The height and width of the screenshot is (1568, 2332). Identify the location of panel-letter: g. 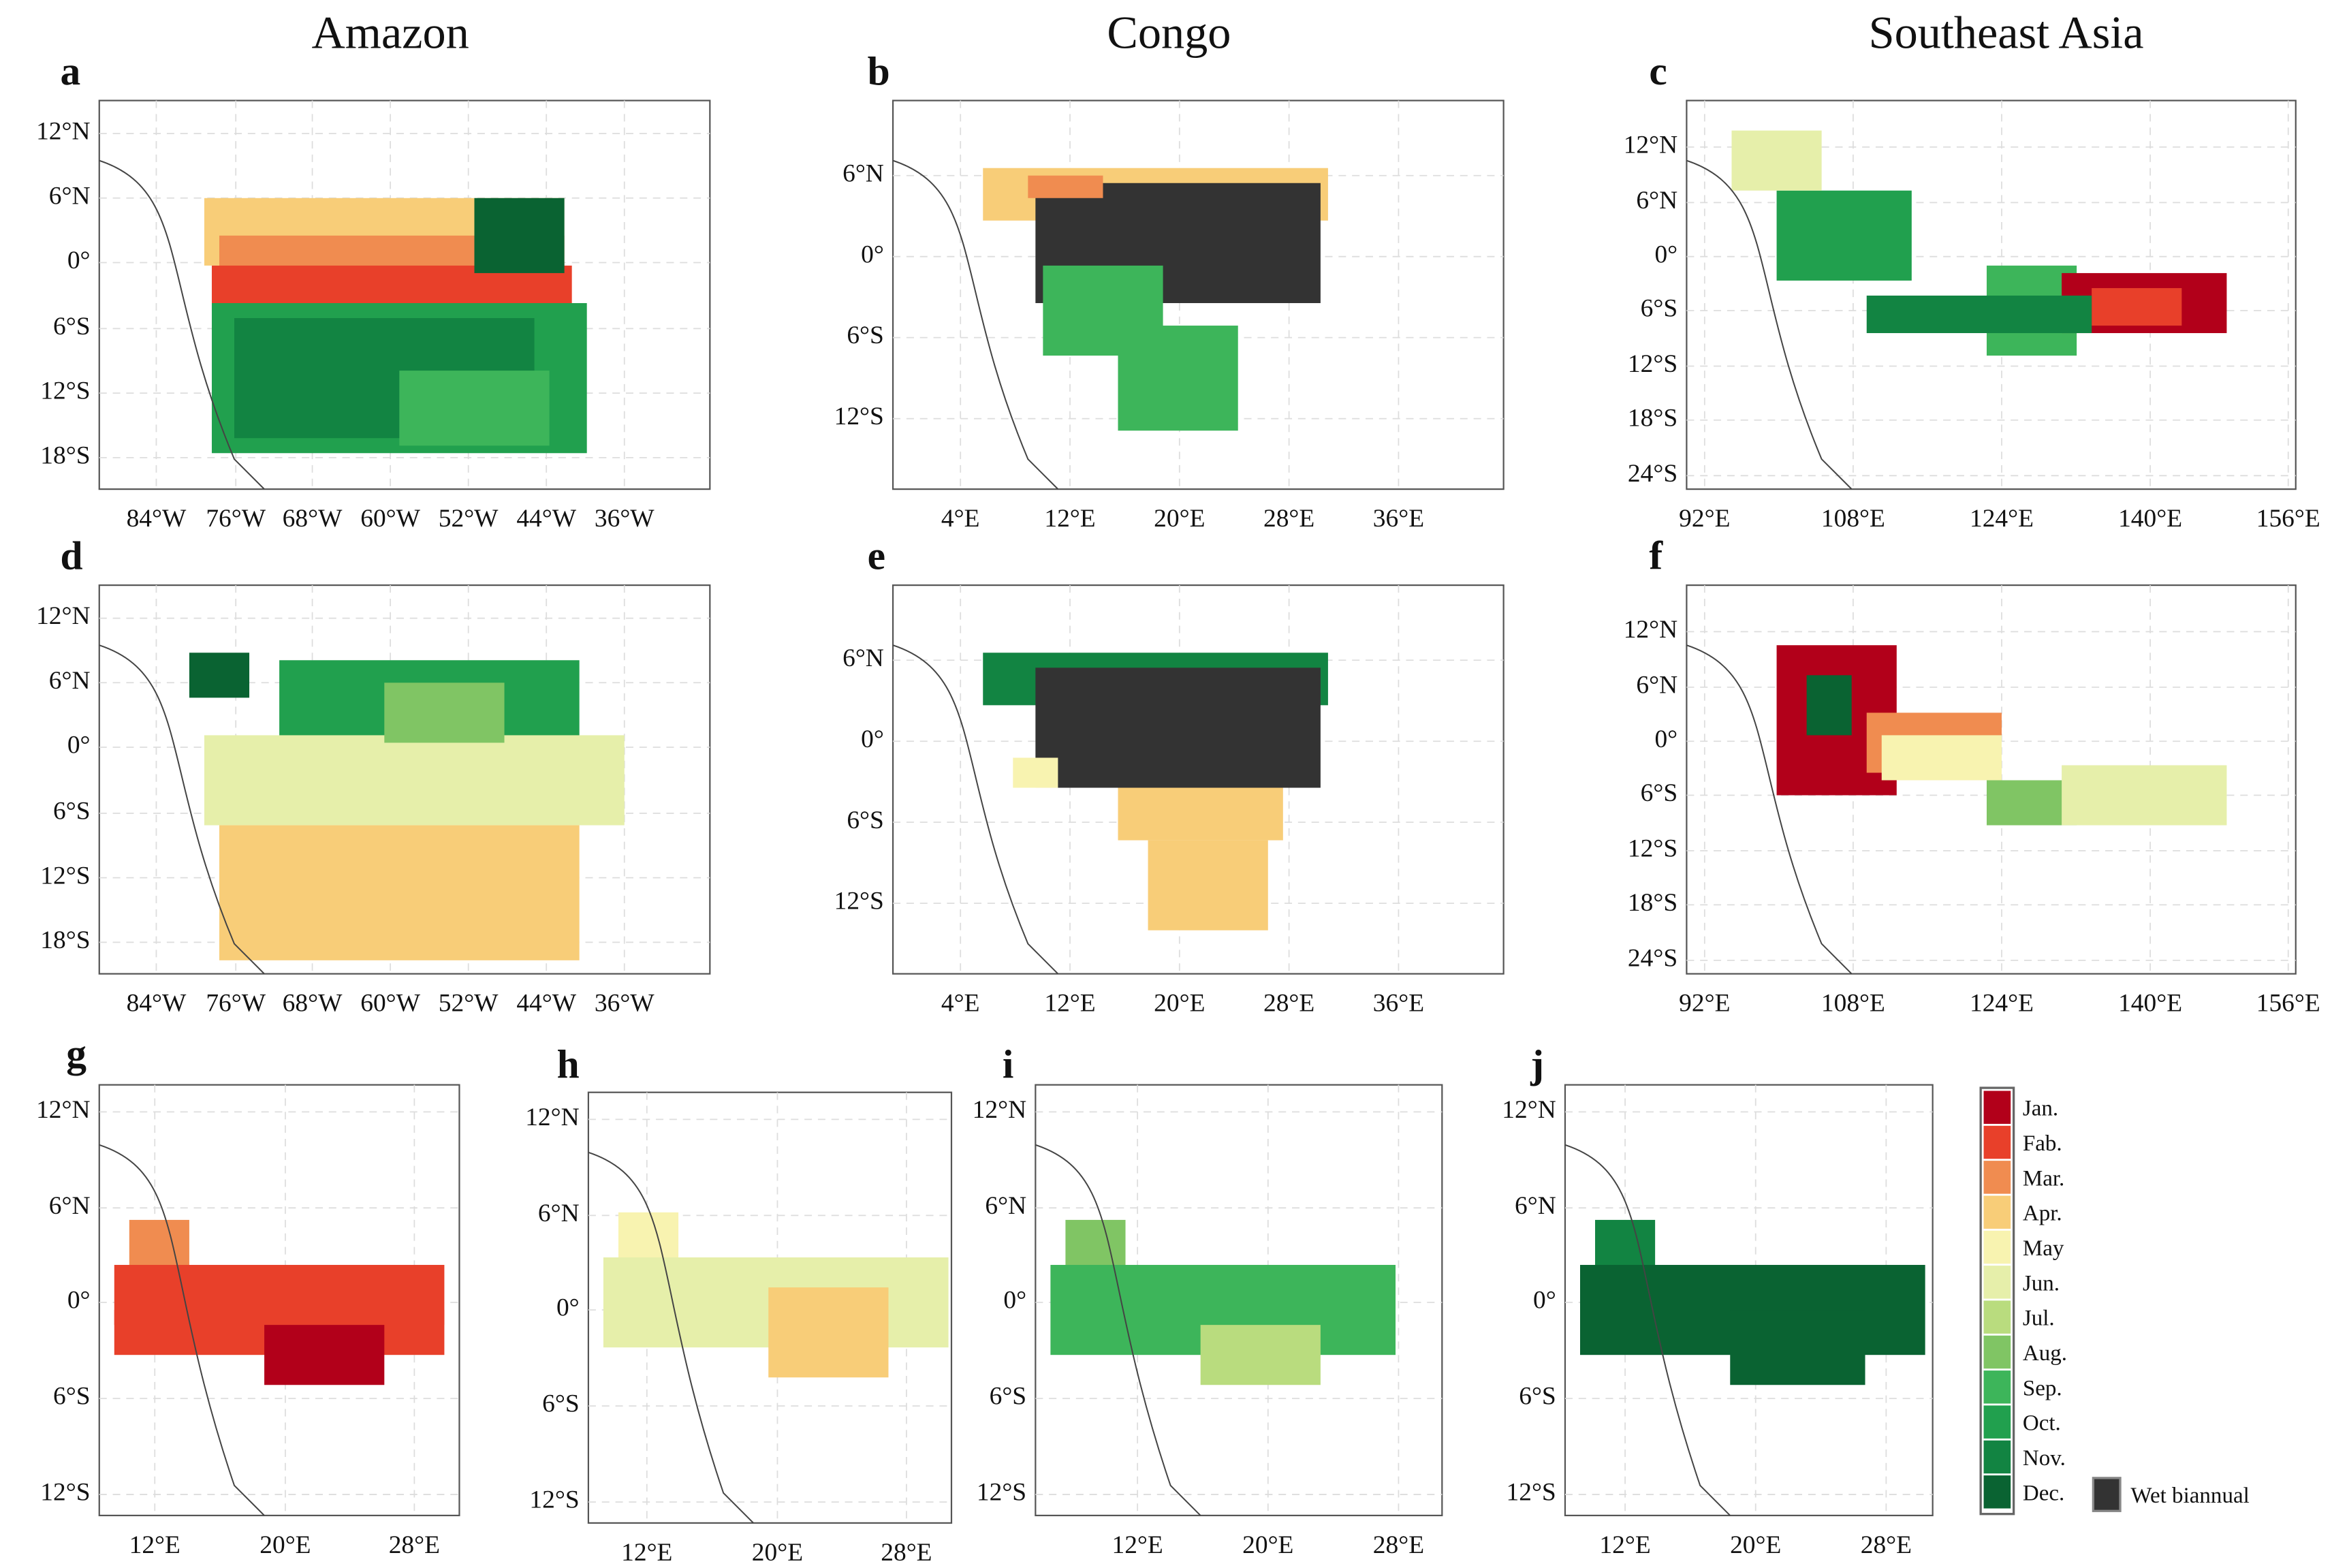
(76, 1053).